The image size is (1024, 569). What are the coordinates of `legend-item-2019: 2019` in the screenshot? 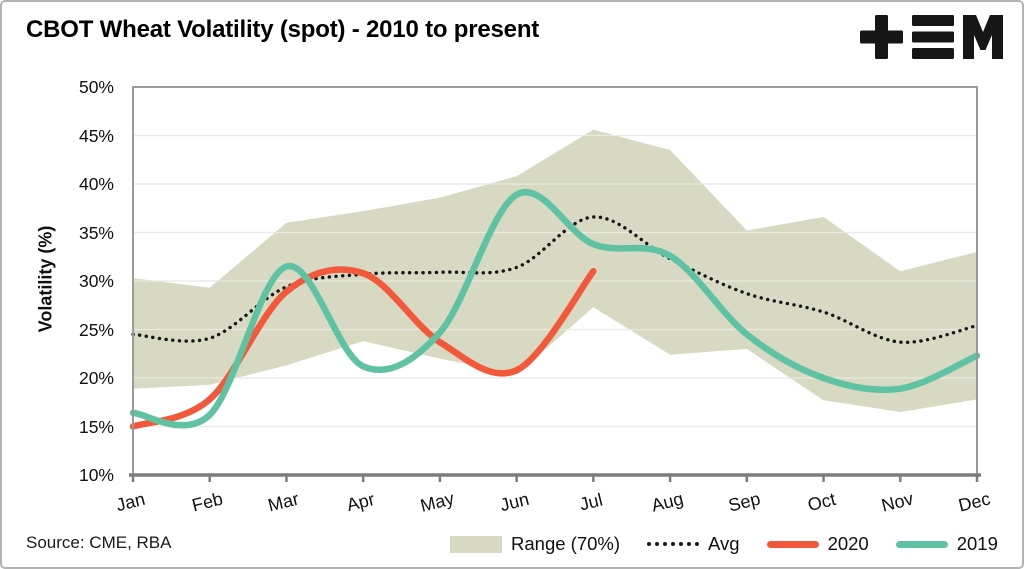 It's located at (946, 544).